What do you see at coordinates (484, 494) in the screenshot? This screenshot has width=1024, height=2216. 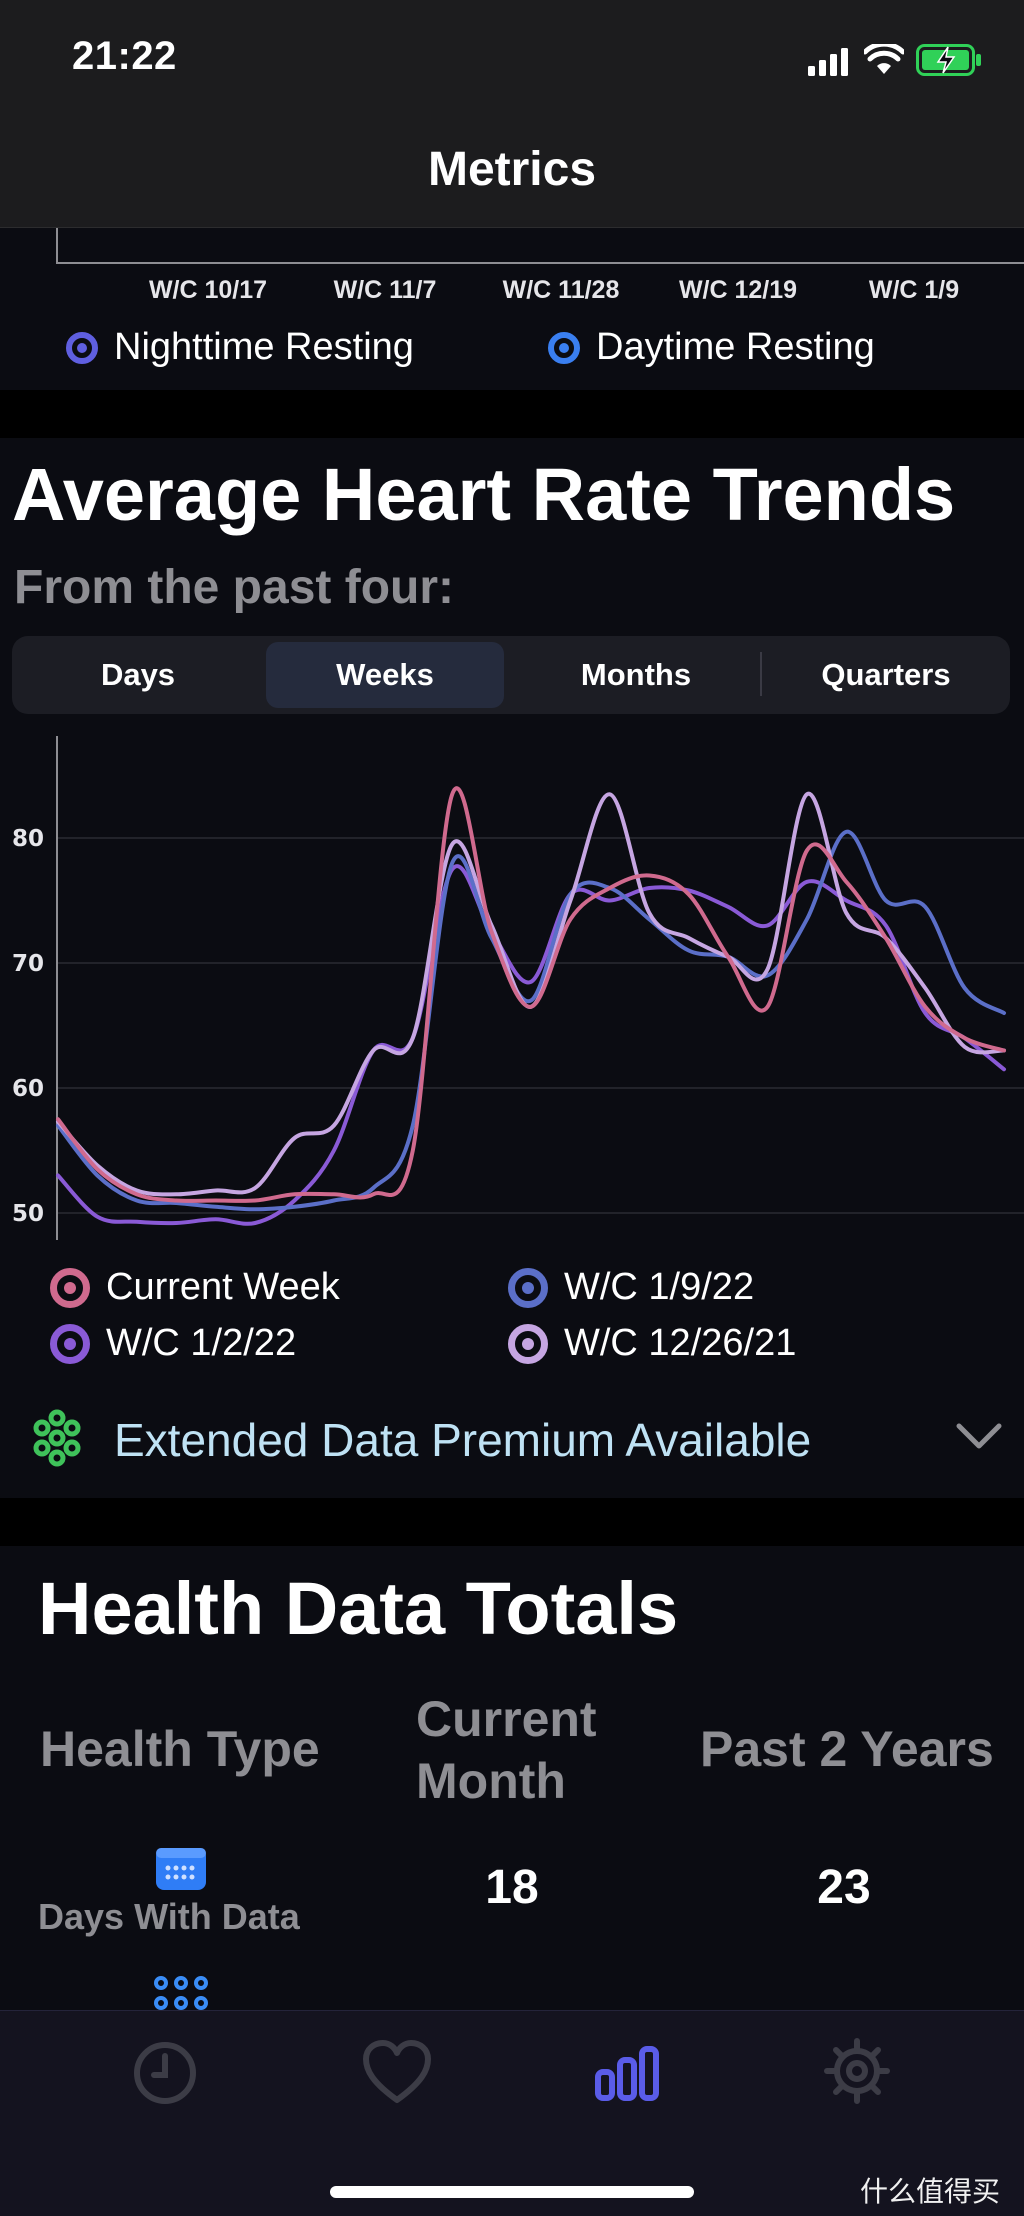 I see `trends-title: Average Heart Rate Trends` at bounding box center [484, 494].